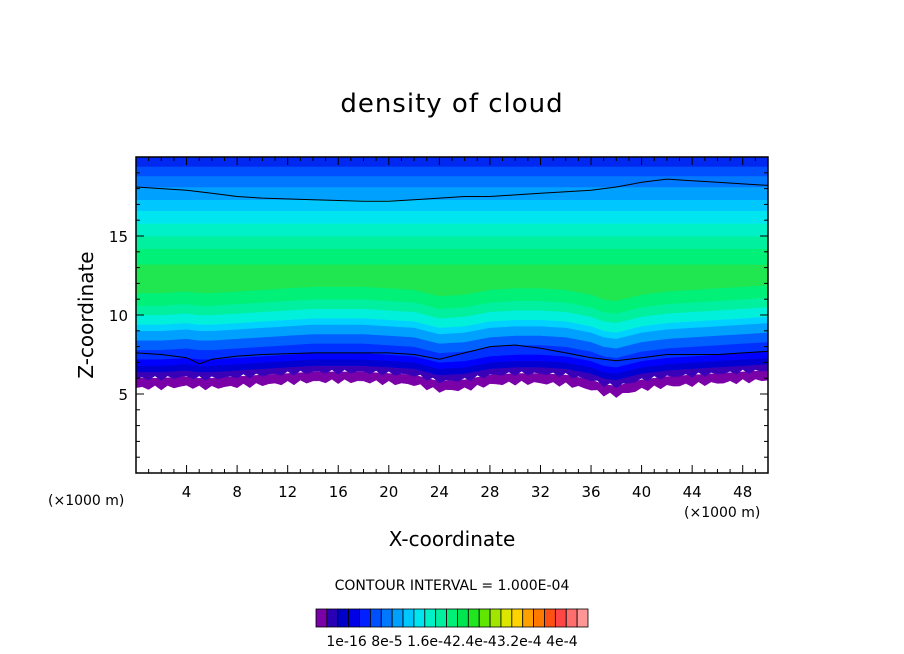  I want to click on x-tick-label: 4, so click(187, 492).